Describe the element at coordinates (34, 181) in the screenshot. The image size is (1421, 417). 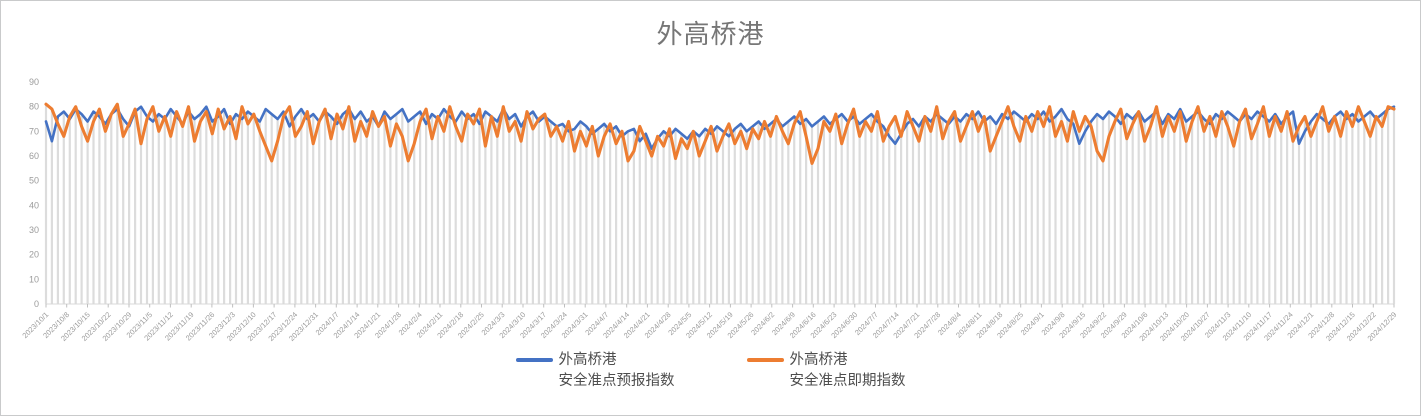
I see `y-axis-label: 50` at that location.